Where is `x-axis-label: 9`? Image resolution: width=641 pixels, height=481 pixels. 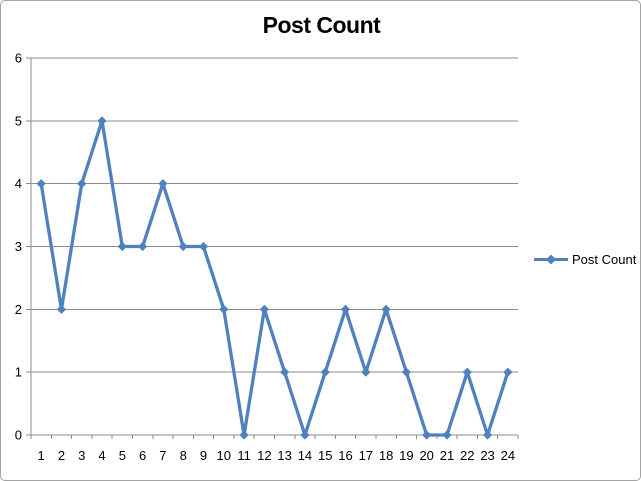 x-axis-label: 9 is located at coordinates (203, 455).